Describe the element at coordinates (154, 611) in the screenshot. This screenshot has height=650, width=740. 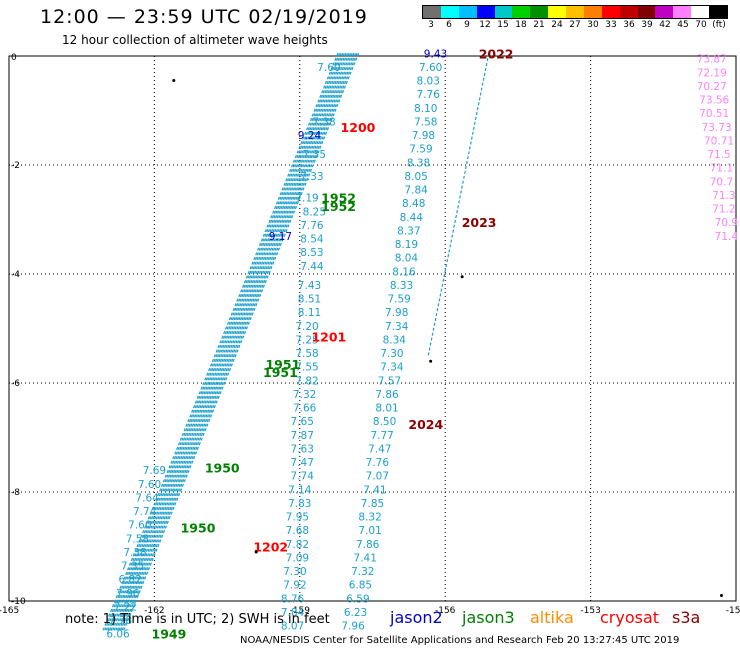
I see `x-tick-label: -162` at that location.